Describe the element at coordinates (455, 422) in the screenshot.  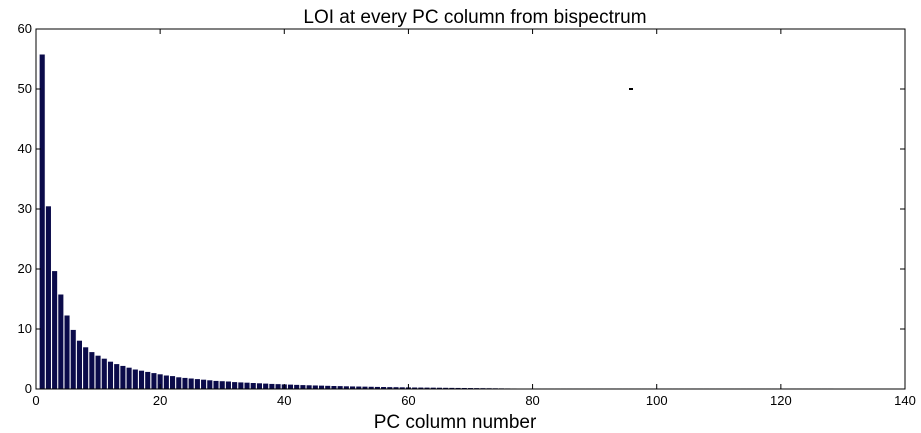
I see `x-axis-label: PC column number` at that location.